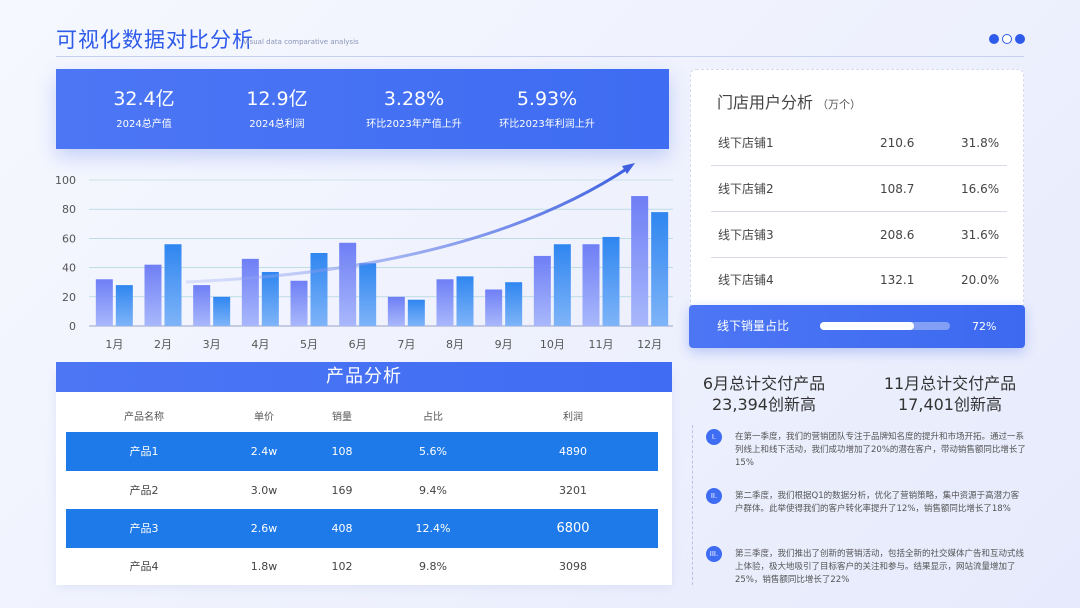 Image resolution: width=1080 pixels, height=608 pixels. Describe the element at coordinates (144, 566) in the screenshot. I see `cell-name: 产品4` at that location.